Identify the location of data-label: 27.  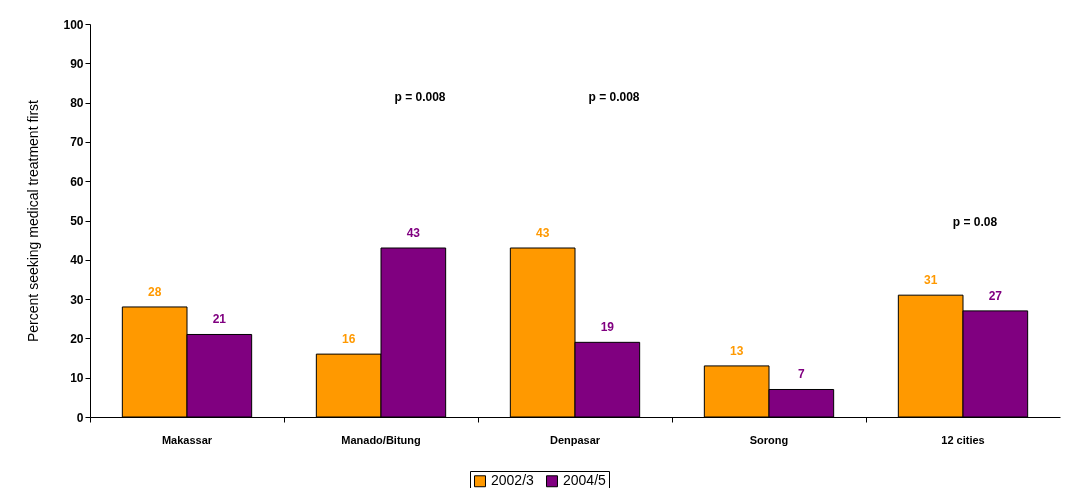
(995, 295).